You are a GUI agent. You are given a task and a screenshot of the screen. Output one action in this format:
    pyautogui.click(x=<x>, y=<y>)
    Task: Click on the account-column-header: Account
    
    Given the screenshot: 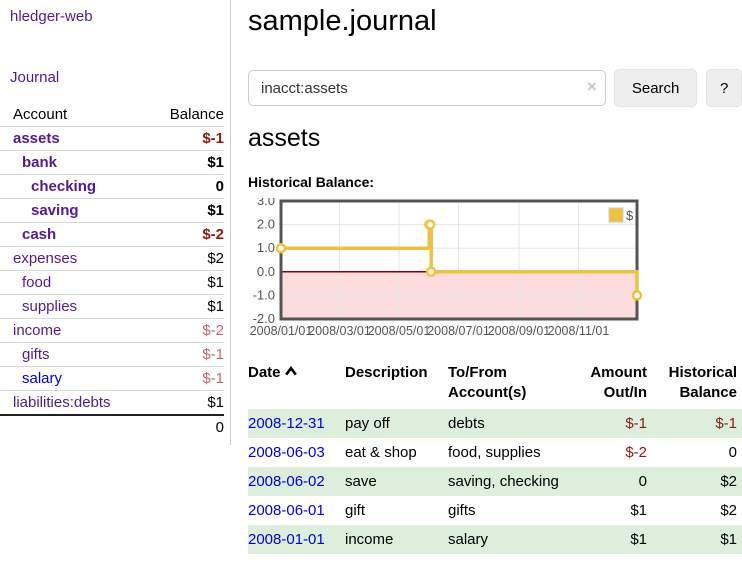 What is the action you would take?
    pyautogui.click(x=40, y=114)
    